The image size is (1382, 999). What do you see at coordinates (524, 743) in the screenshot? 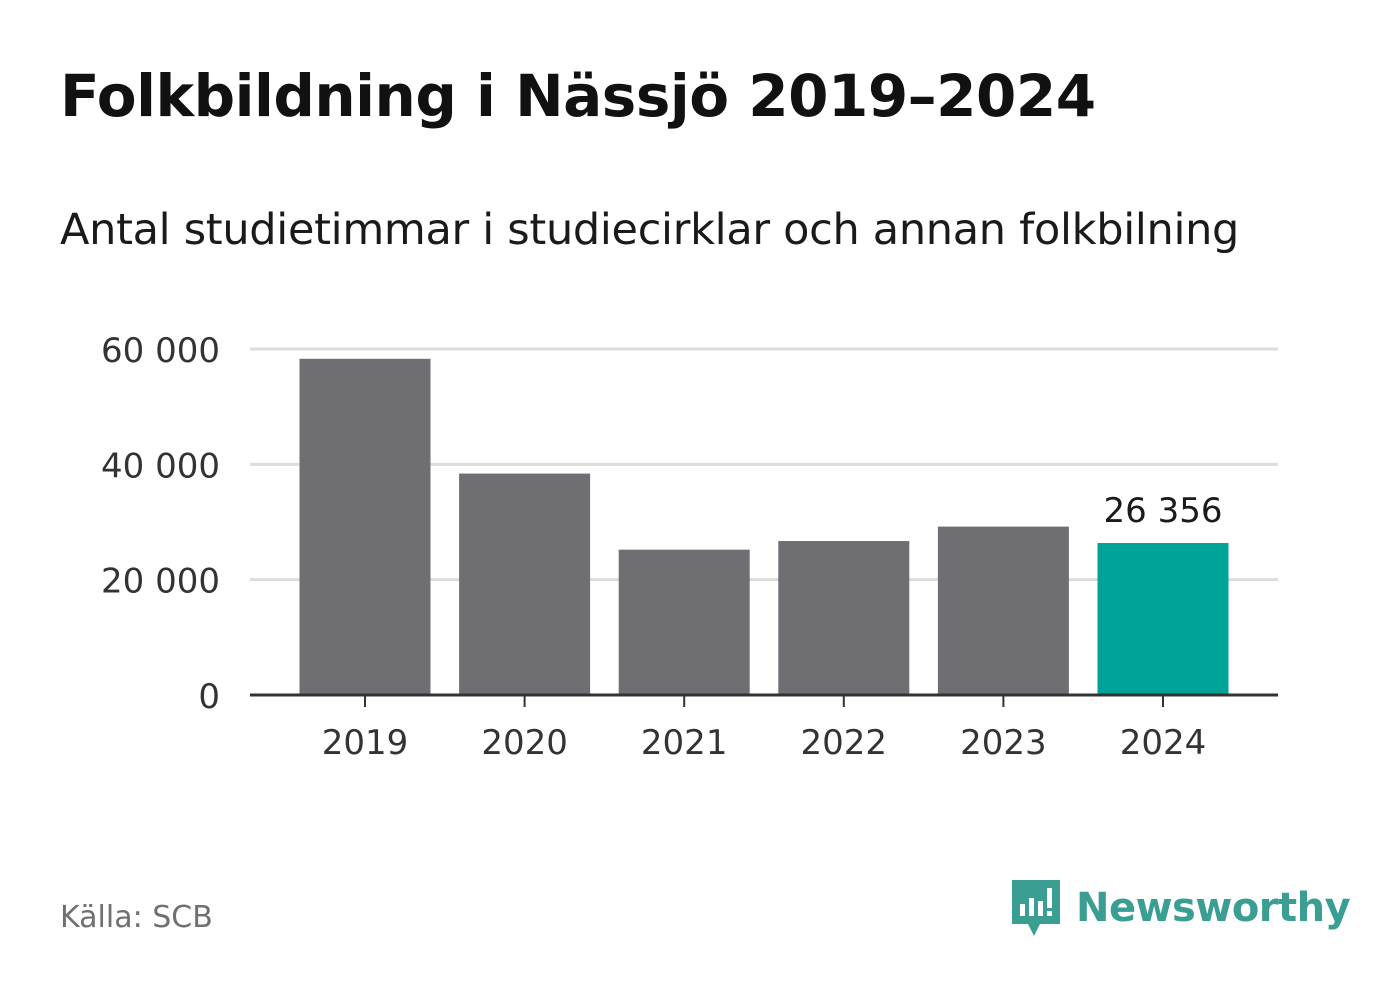
I see `x-tick-label: 2020` at bounding box center [524, 743].